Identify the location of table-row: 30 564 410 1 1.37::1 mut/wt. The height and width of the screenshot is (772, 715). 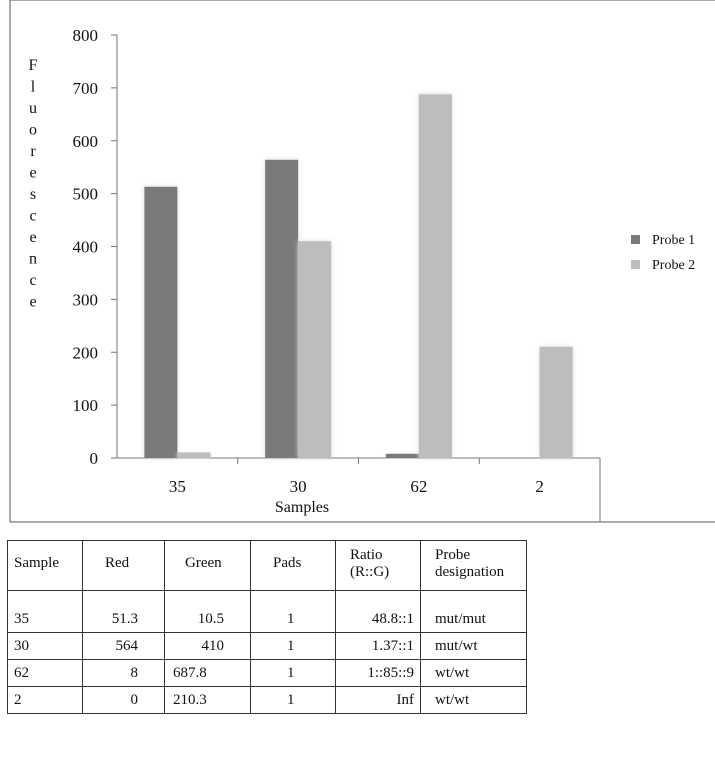
(267, 646).